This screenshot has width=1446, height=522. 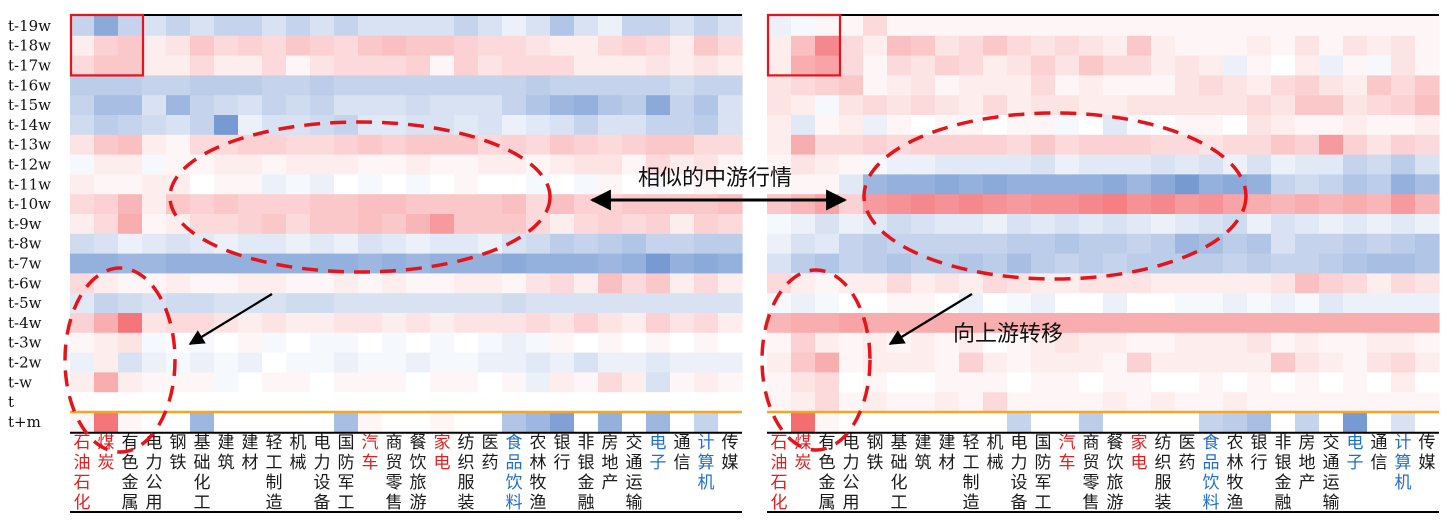 I want to click on row-label: t-9w, so click(x=25, y=224).